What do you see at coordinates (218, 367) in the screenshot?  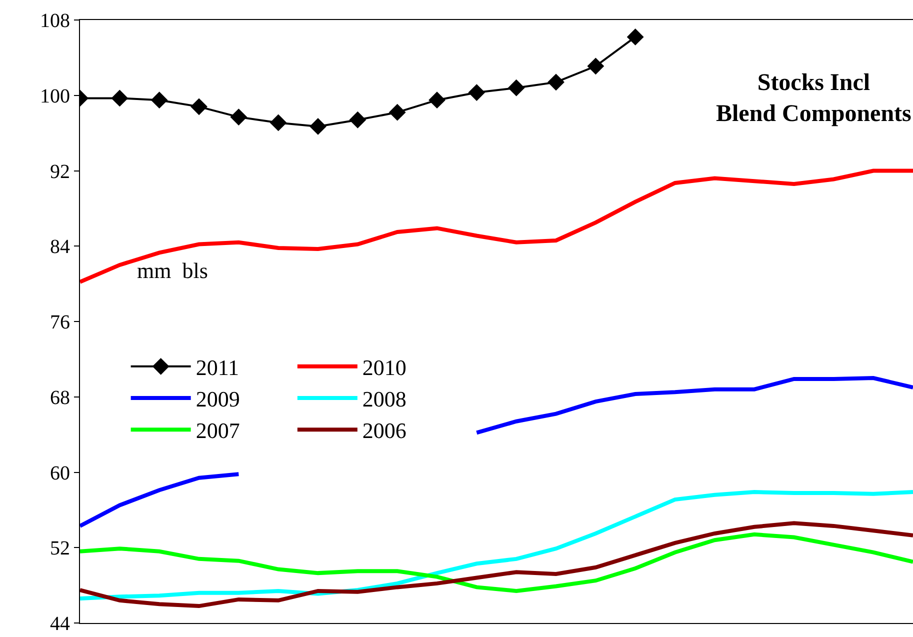 I see `legend-label: 2011` at bounding box center [218, 367].